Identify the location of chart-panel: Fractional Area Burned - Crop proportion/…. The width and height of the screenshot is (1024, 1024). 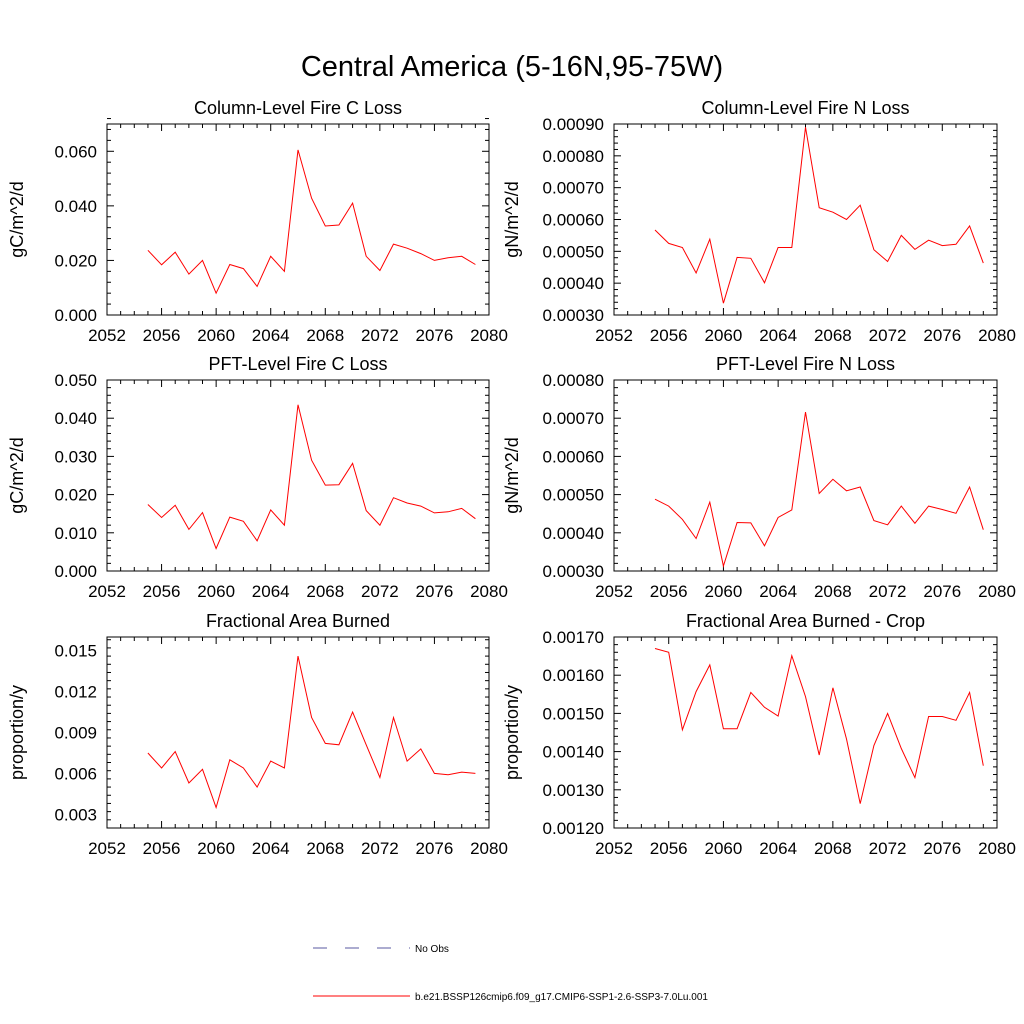
(759, 734).